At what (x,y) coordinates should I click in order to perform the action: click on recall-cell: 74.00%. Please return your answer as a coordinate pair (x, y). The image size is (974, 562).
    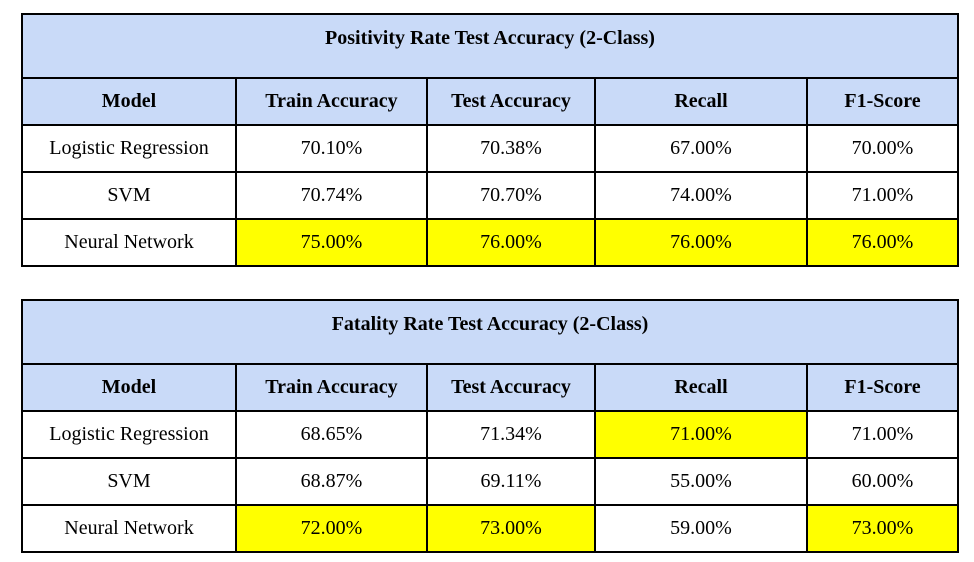
    Looking at the image, I should click on (701, 195).